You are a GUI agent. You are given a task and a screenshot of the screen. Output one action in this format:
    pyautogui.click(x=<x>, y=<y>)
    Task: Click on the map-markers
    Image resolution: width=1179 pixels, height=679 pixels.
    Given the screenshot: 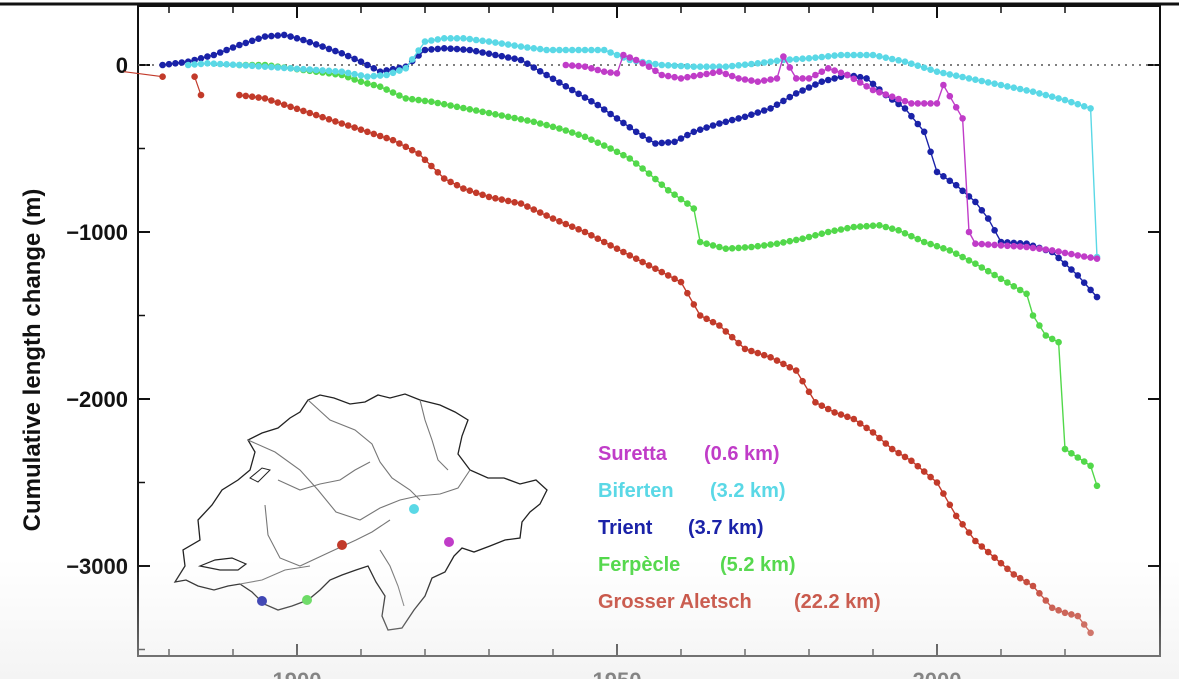 What is the action you would take?
    pyautogui.click(x=355, y=555)
    